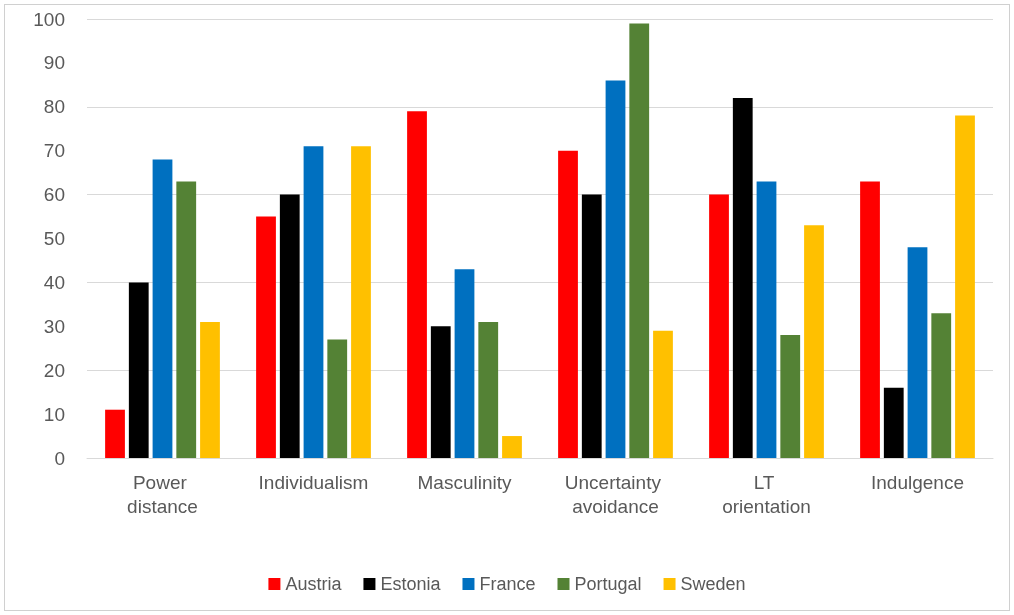 The width and height of the screenshot is (1014, 615). What do you see at coordinates (59, 458) in the screenshot?
I see `y-tick-label: 0` at bounding box center [59, 458].